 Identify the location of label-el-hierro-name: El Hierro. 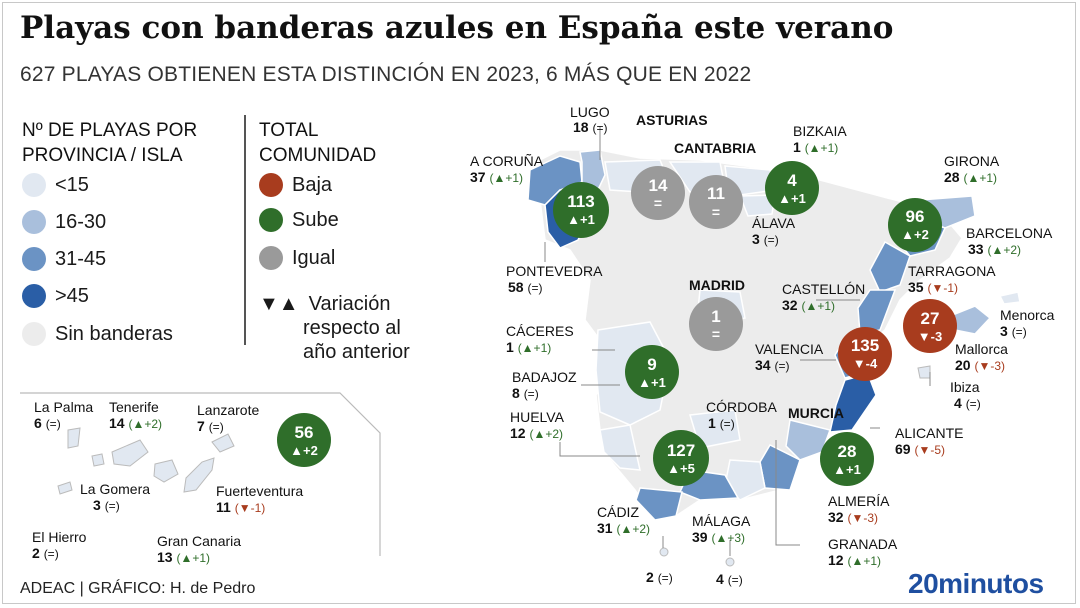
(59, 537).